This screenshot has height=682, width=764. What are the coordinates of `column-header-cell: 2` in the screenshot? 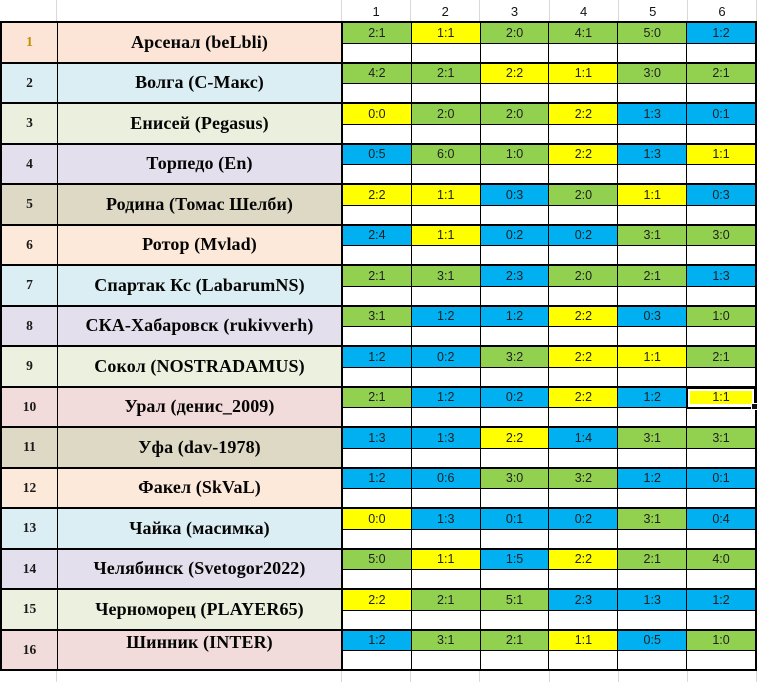 It's located at (446, 10).